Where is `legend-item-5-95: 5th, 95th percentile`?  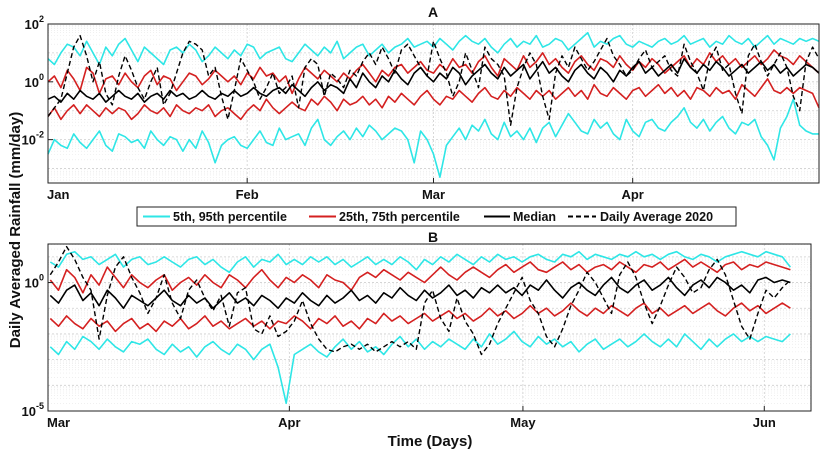
legend-item-5-95: 5th, 95th percentile is located at coordinates (215, 217).